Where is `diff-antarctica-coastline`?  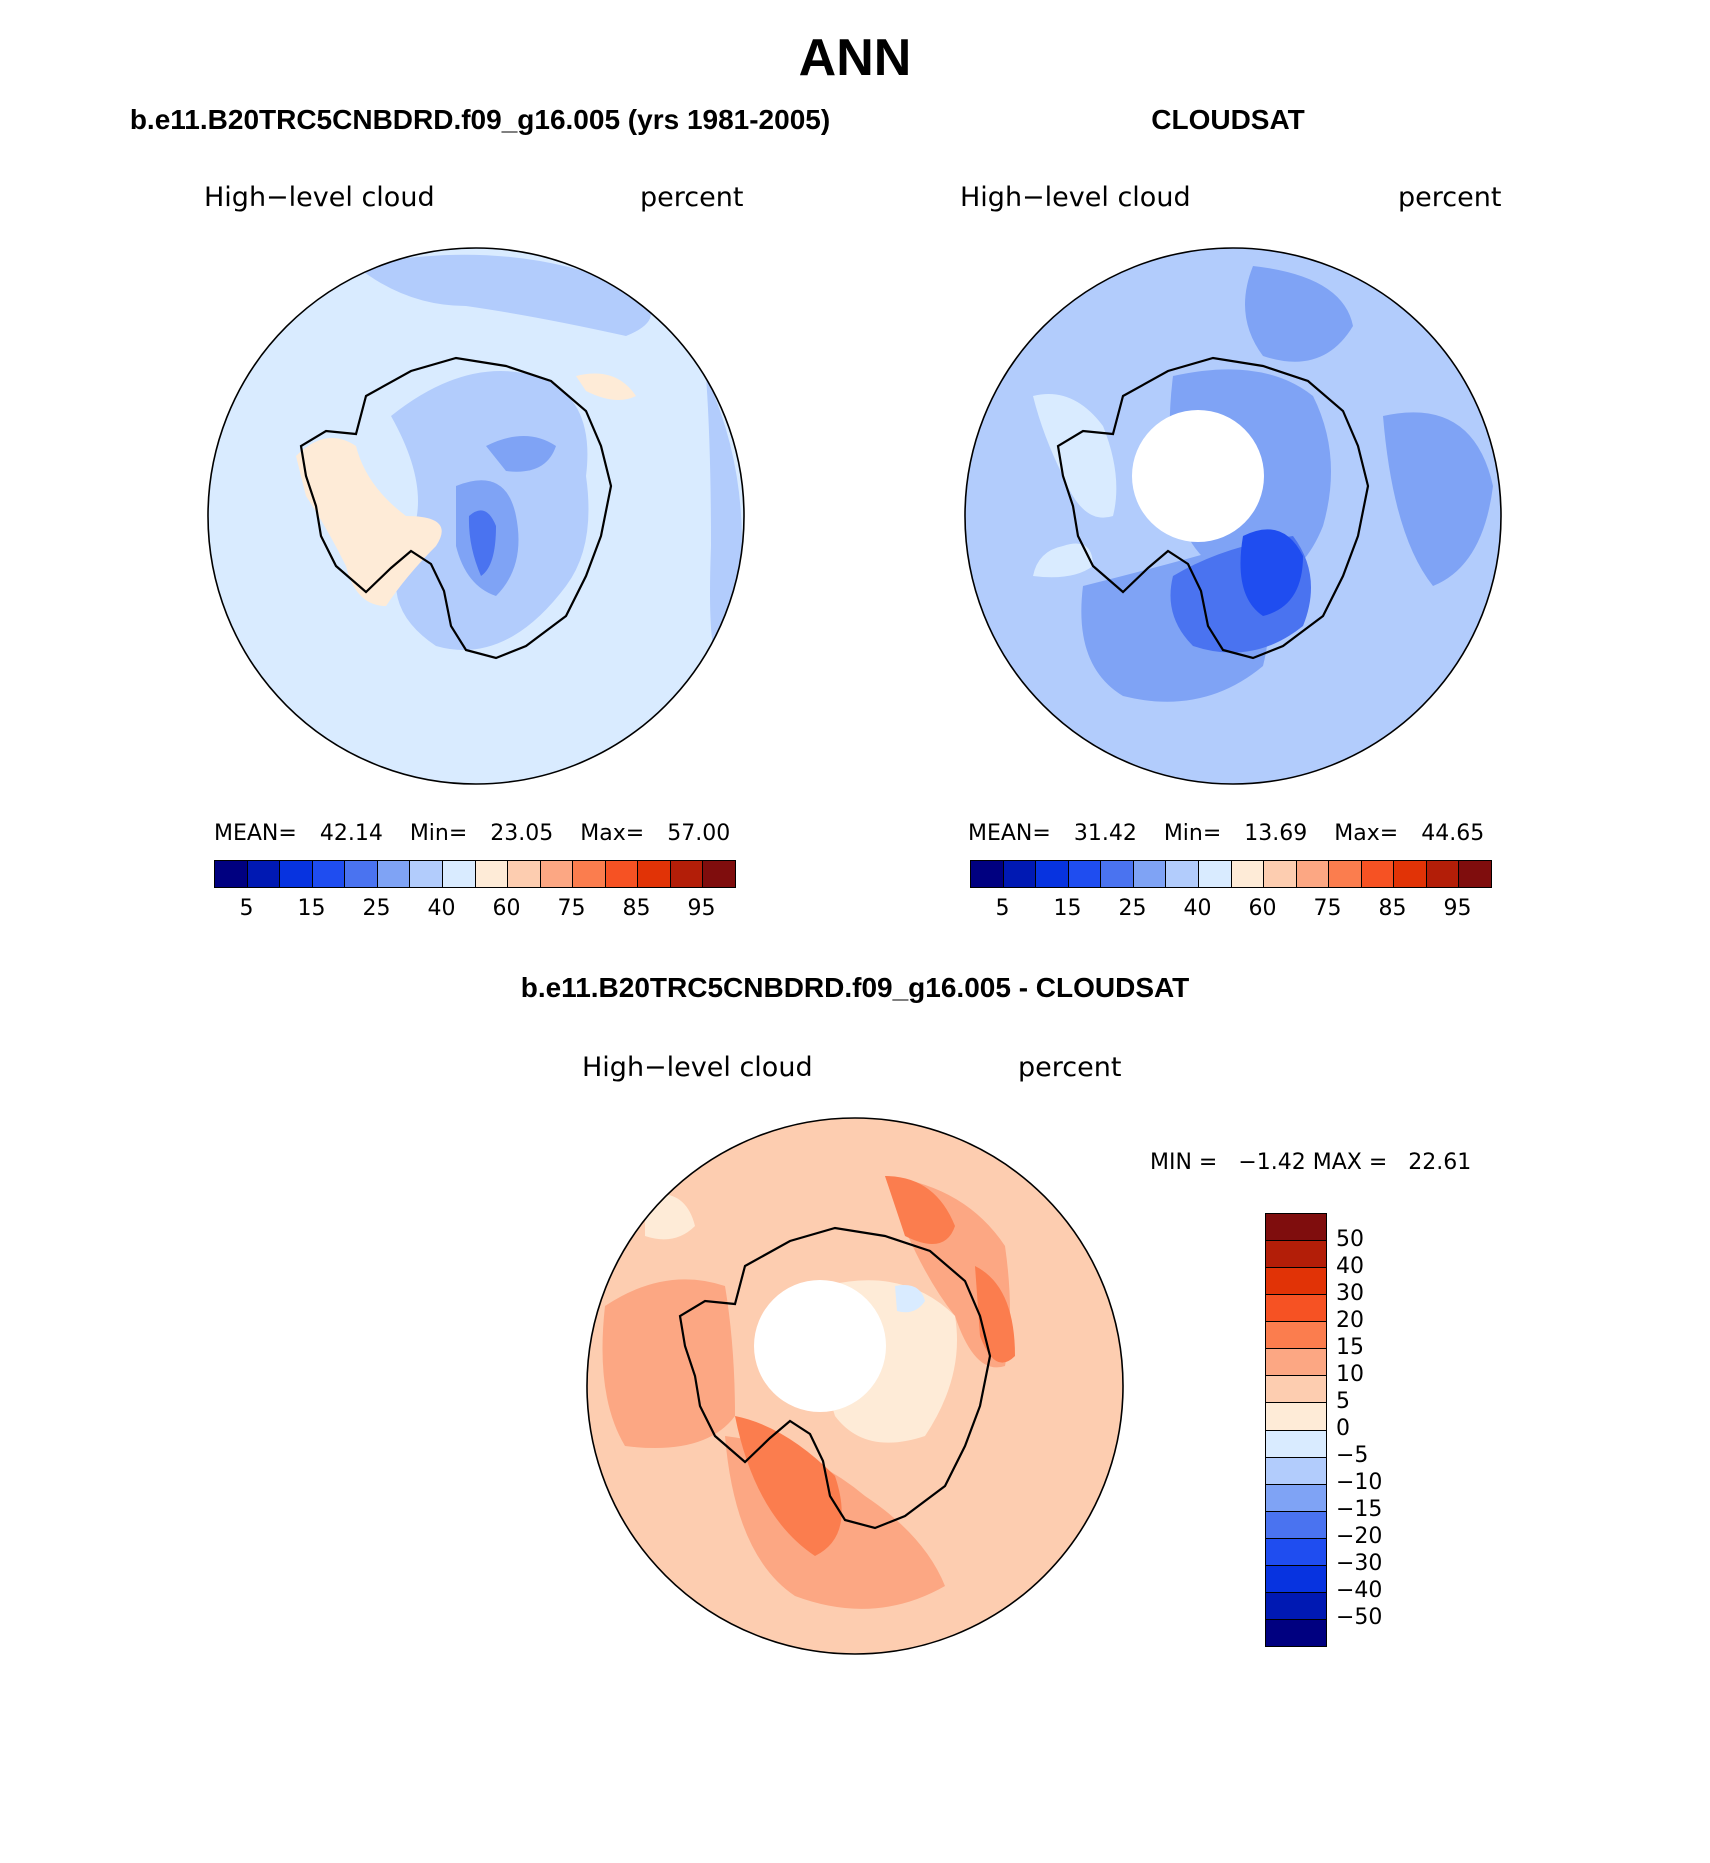
diff-antarctica-coastline is located at coordinates (835, 1378).